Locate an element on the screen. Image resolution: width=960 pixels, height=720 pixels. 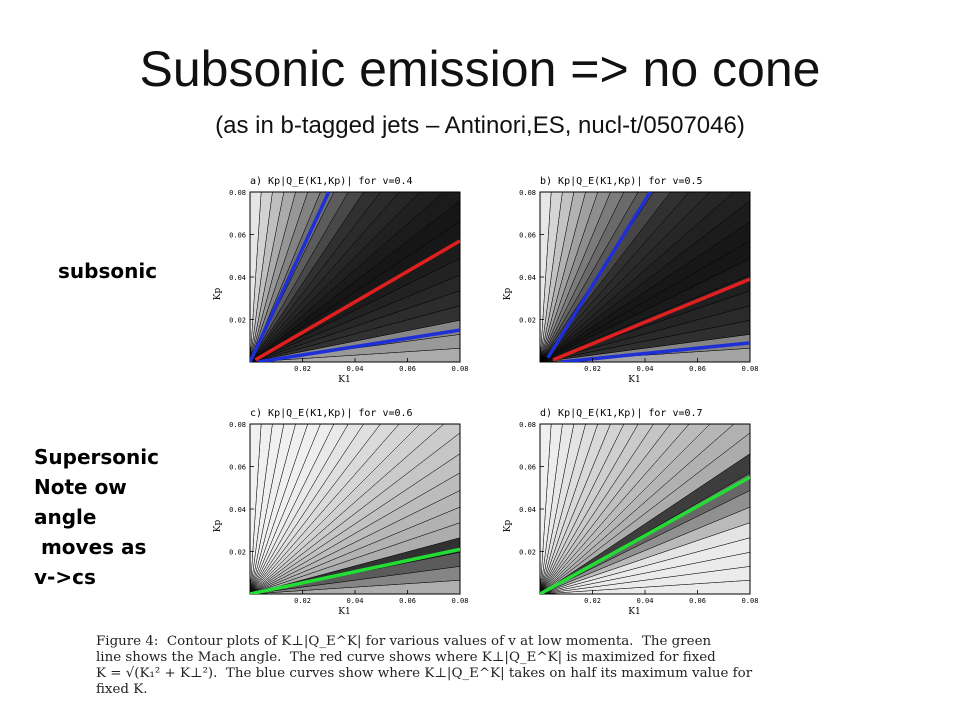
subsonic-label-text: subsonic is located at coordinates (108, 271).